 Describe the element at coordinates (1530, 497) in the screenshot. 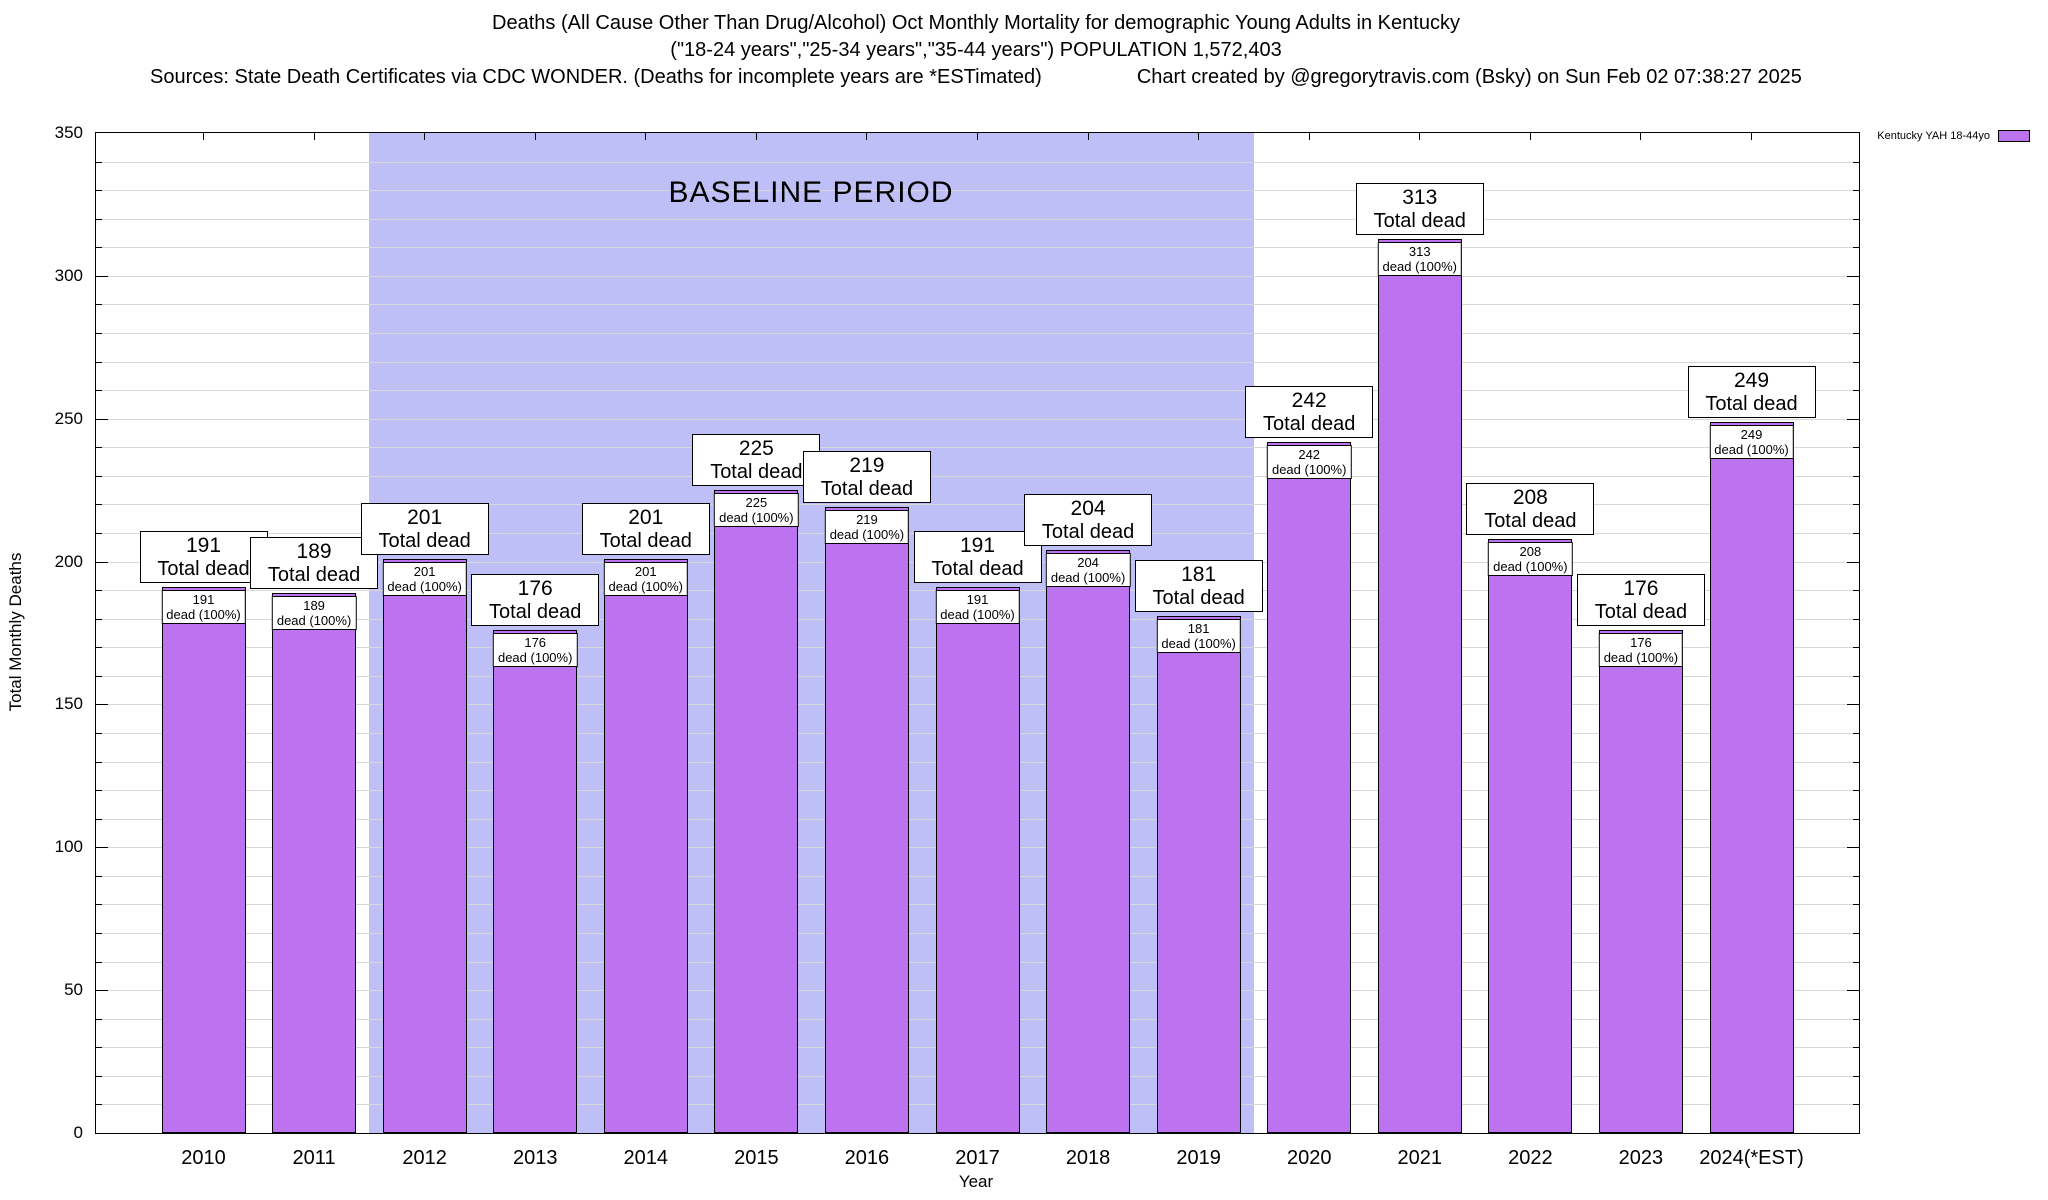

I see `total-value: 208` at that location.